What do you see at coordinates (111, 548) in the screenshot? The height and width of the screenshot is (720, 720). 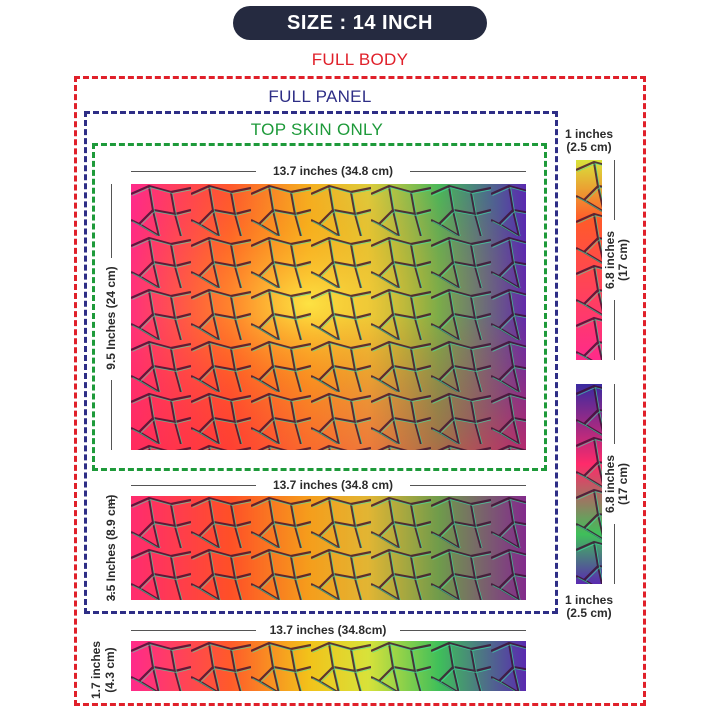 I see `keyboard-height-label: 3.5 Inches (8.9 cm)` at bounding box center [111, 548].